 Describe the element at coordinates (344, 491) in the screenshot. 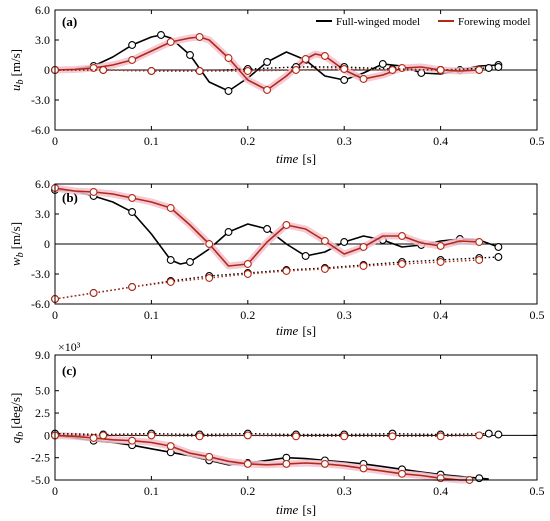

I see `x-tick-label-c: 0.3` at that location.